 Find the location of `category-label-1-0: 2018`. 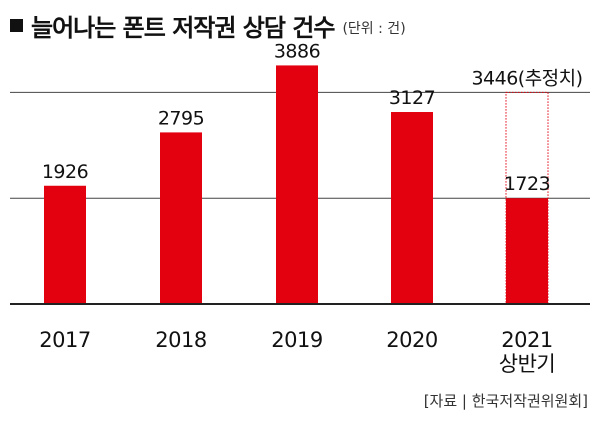

category-label-1-0: 2018 is located at coordinates (180, 340).